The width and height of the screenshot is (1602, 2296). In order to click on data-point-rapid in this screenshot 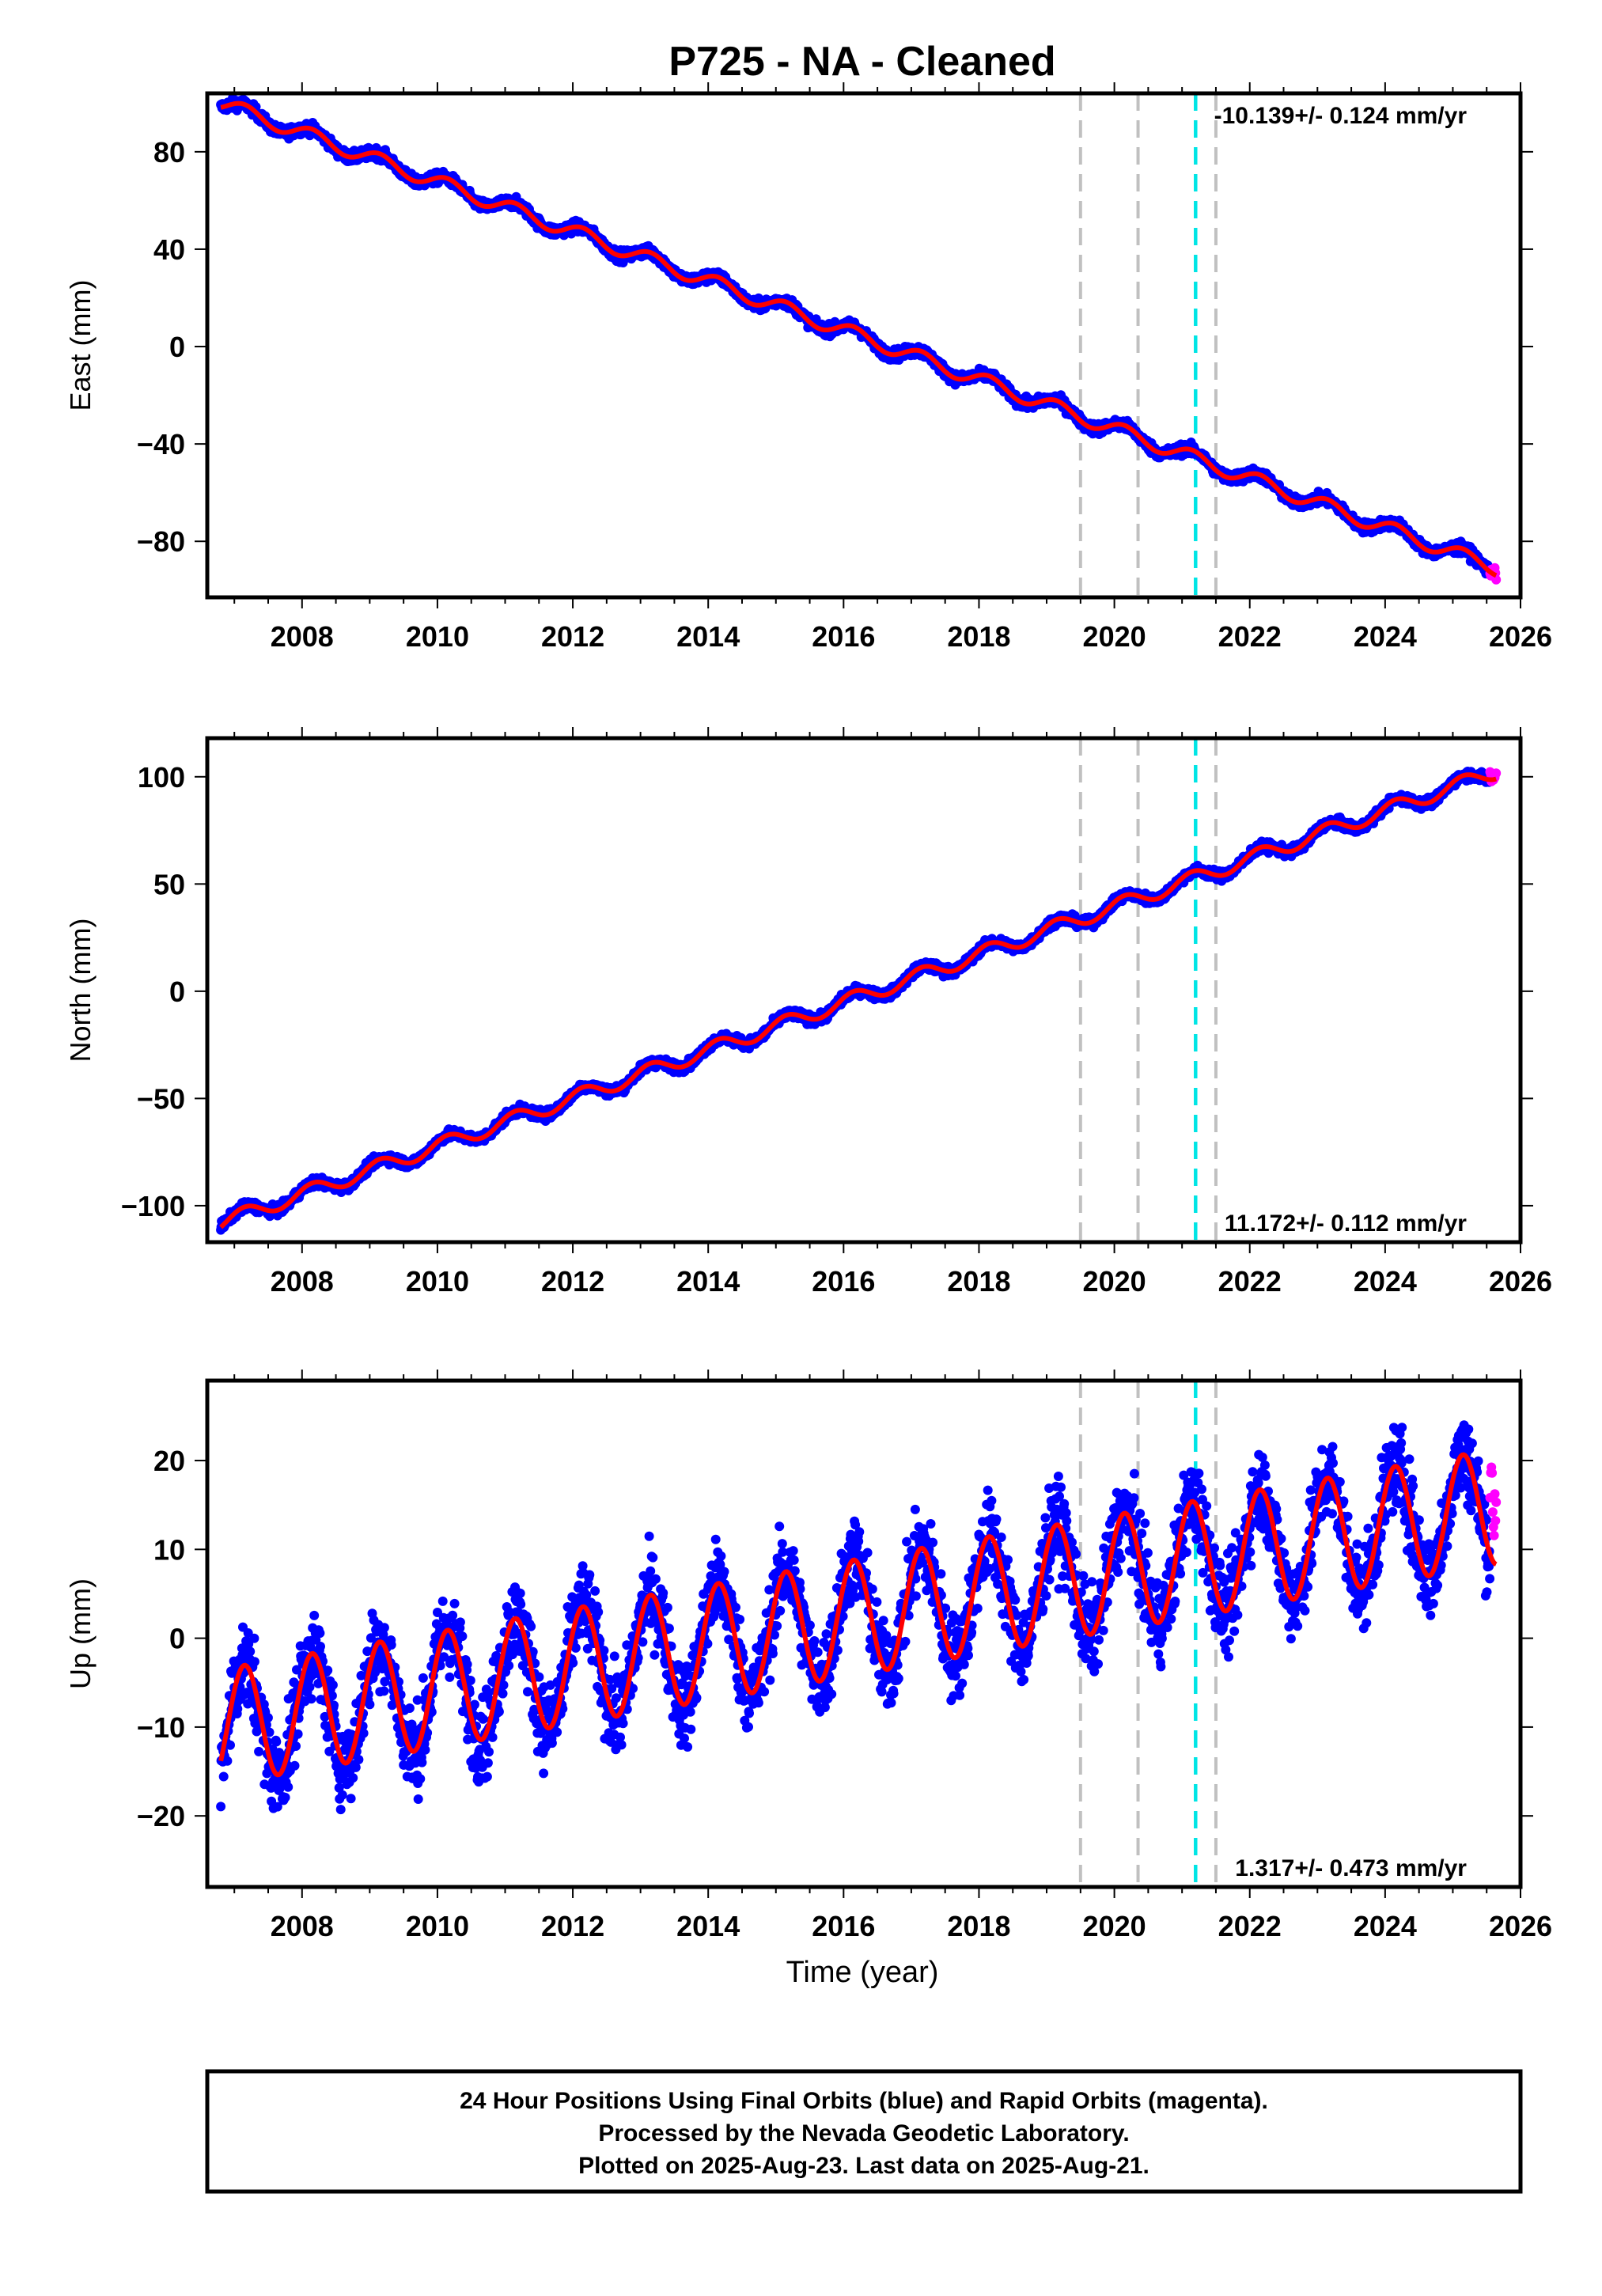, I will do `click(1496, 579)`.